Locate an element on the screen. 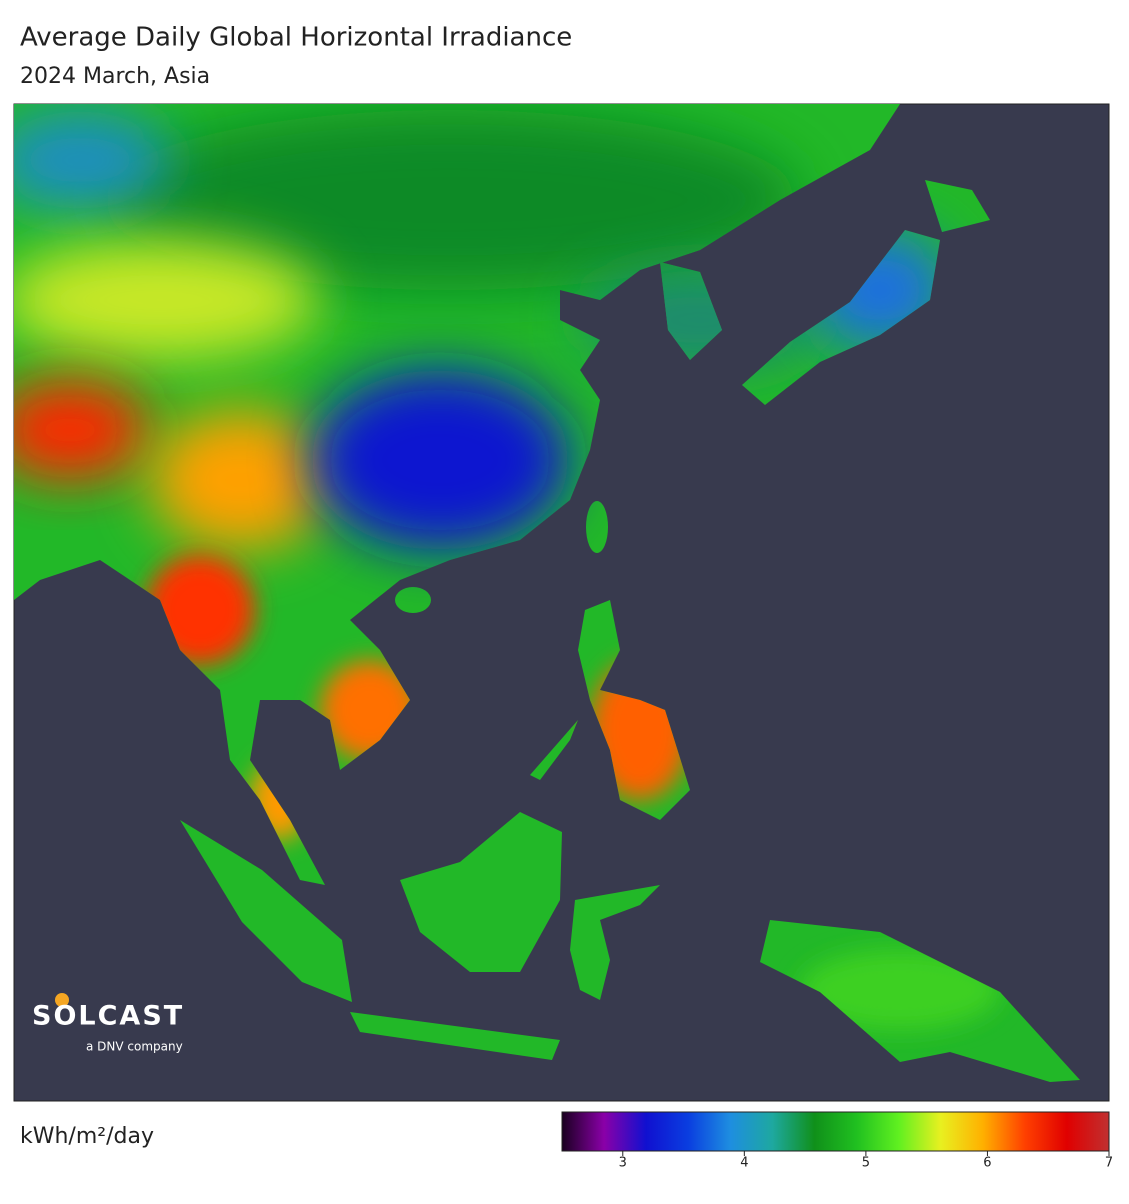 This screenshot has width=1129, height=1204. logo-name: SOLCAST is located at coordinates (108, 1016).